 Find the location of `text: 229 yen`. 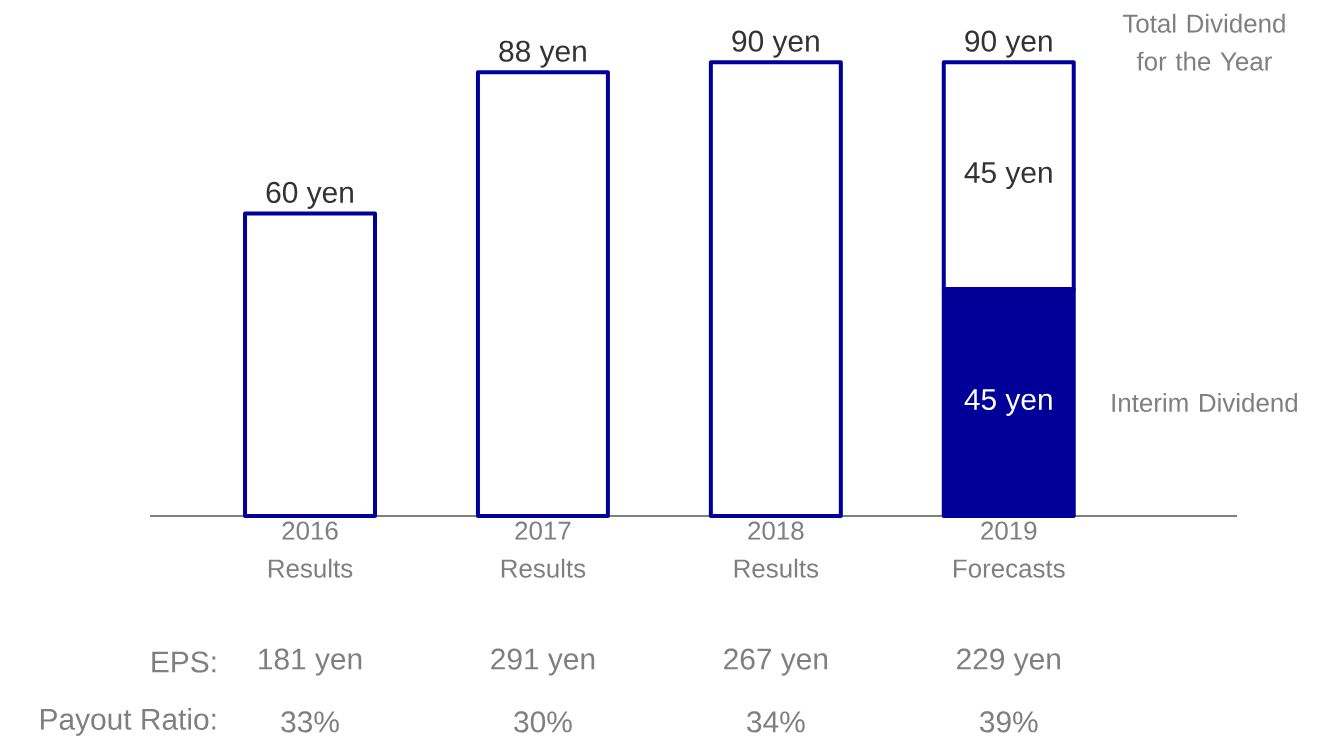

text: 229 yen is located at coordinates (1008, 662).